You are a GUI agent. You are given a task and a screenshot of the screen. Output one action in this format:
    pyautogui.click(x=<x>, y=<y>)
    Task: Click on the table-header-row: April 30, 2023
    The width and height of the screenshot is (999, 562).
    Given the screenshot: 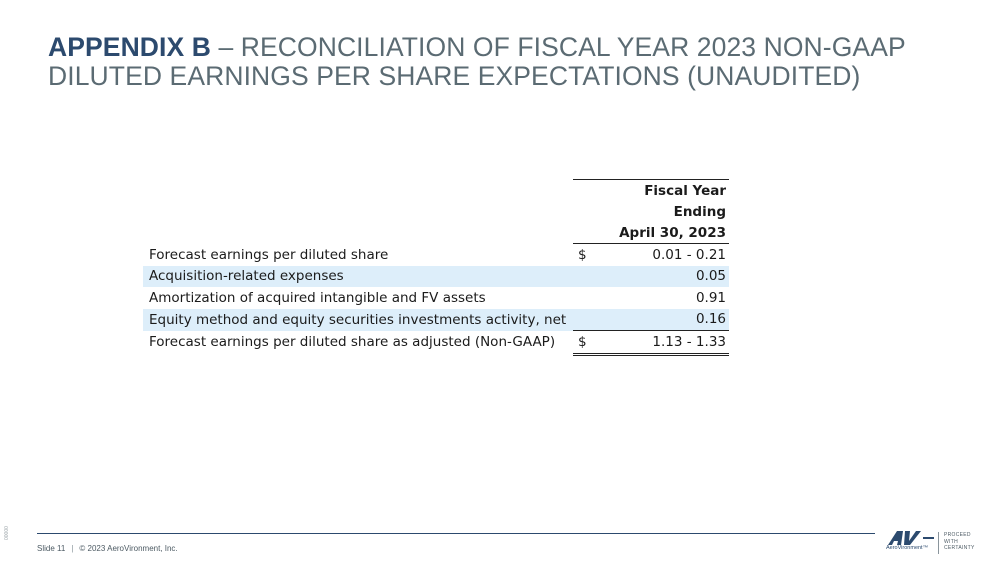 What is the action you would take?
    pyautogui.click(x=436, y=233)
    